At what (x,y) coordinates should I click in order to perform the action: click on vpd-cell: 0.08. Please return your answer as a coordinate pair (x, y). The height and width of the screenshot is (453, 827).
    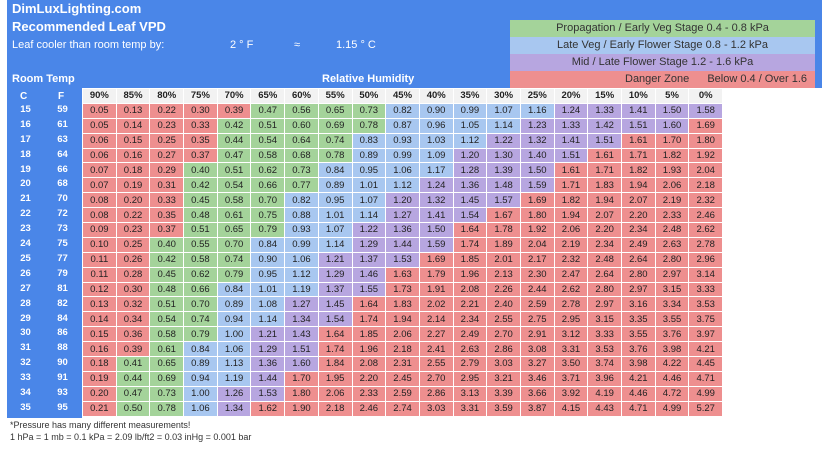
    Looking at the image, I should click on (99, 215).